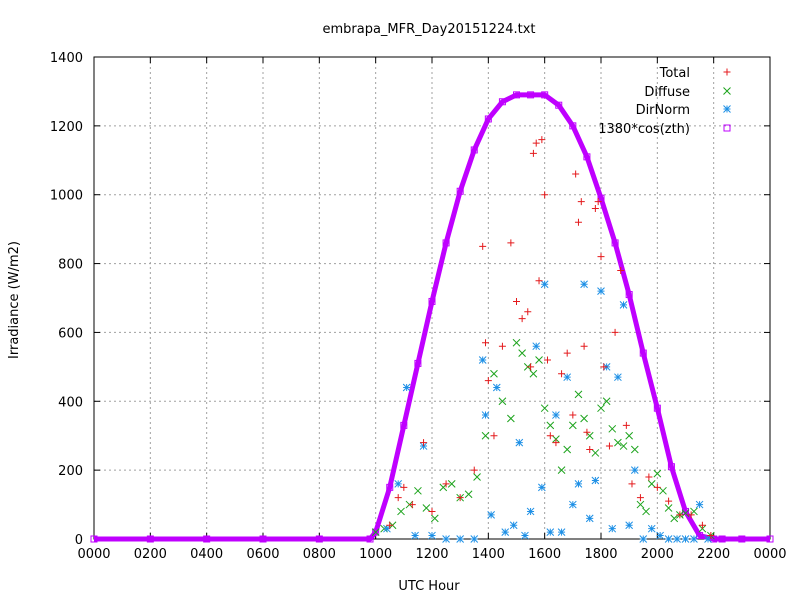 The height and width of the screenshot is (600, 800). Describe the element at coordinates (488, 554) in the screenshot. I see `x-tick-label: 1400` at that location.